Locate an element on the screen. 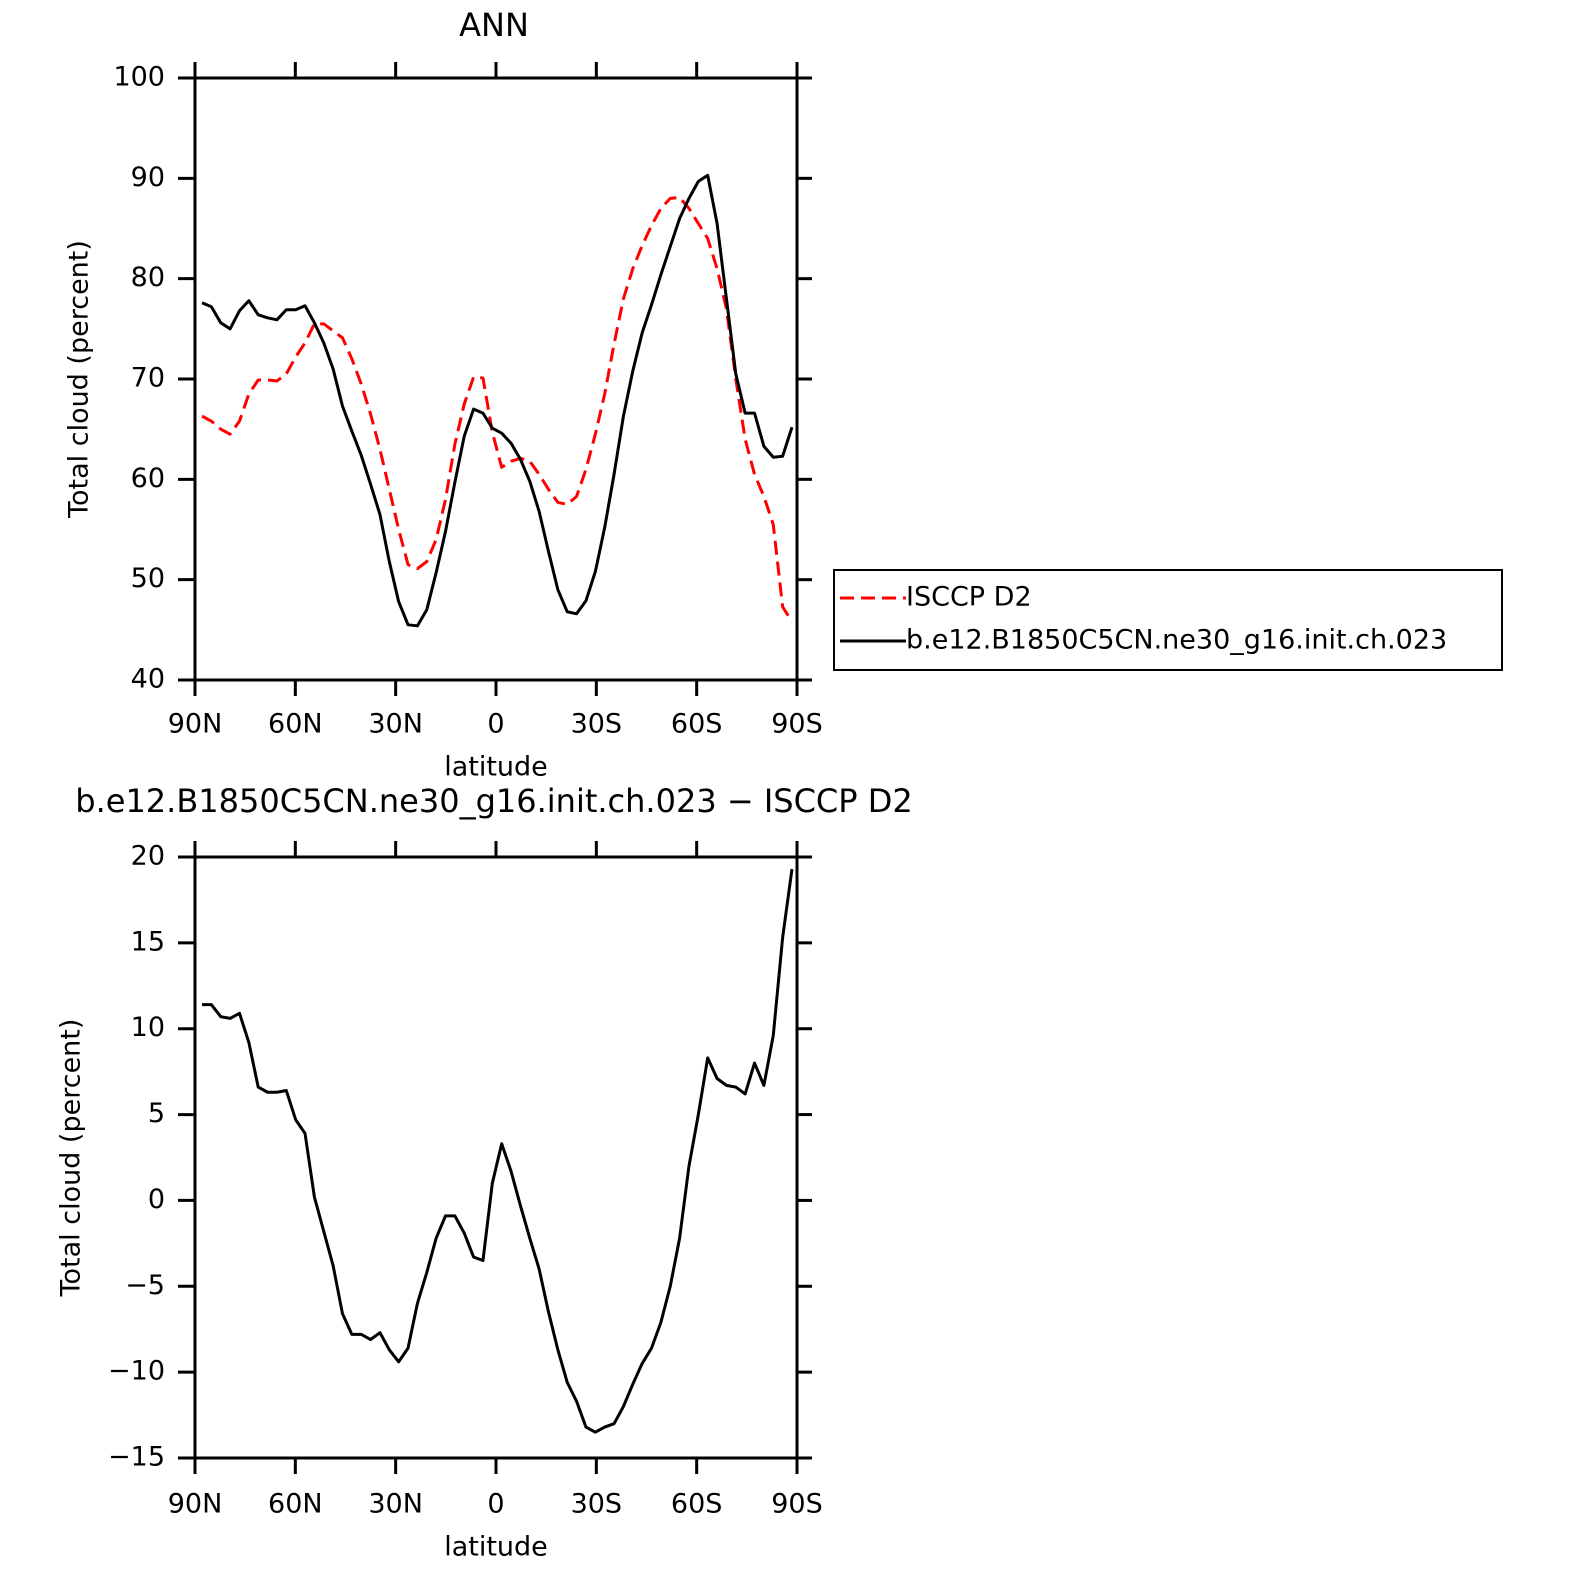  legend-box is located at coordinates (1168, 620).